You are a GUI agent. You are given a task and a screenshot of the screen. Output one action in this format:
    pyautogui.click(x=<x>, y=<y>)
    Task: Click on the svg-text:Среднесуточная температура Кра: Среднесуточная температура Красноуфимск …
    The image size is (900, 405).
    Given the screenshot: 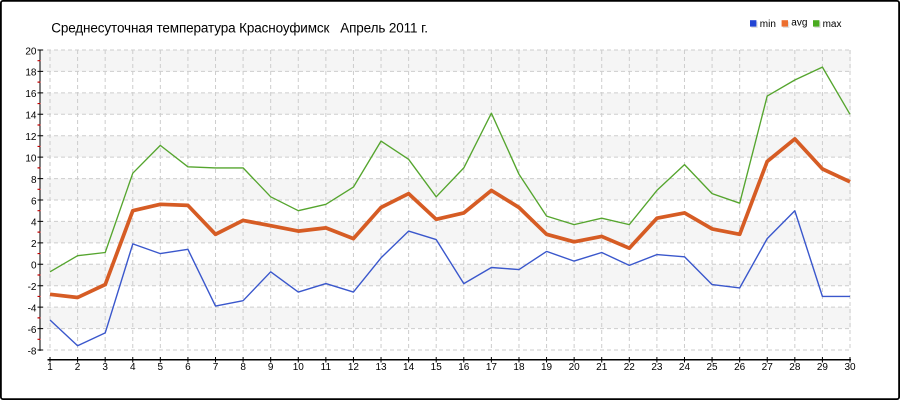 What is the action you would take?
    pyautogui.click(x=239, y=27)
    